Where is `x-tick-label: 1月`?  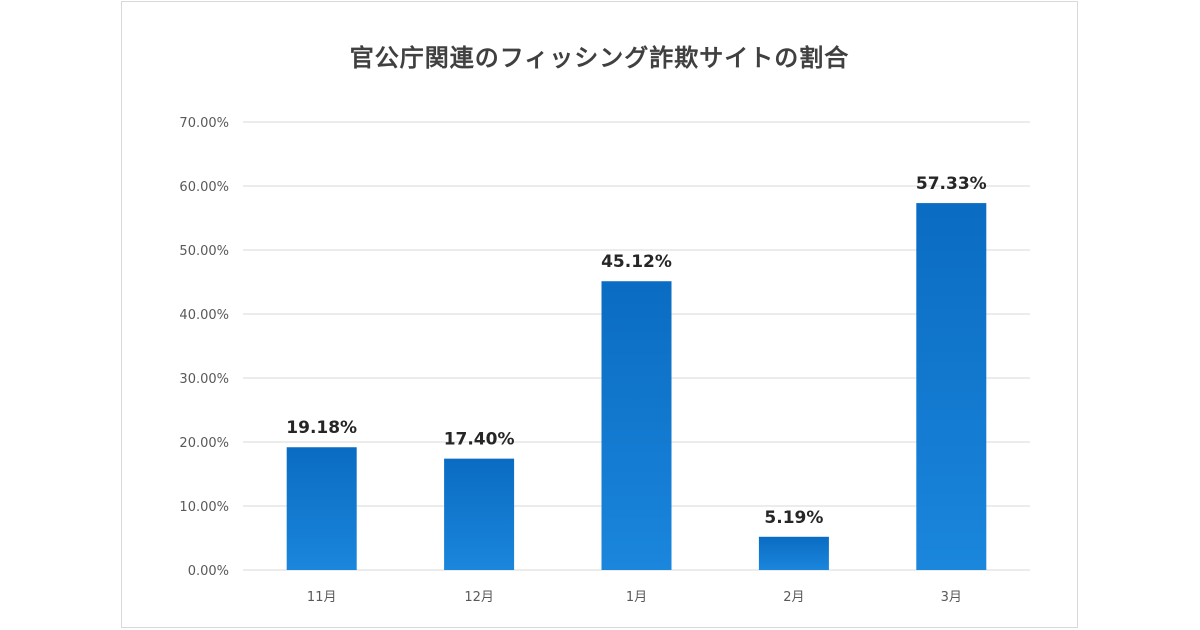 x-tick-label: 1月 is located at coordinates (636, 597).